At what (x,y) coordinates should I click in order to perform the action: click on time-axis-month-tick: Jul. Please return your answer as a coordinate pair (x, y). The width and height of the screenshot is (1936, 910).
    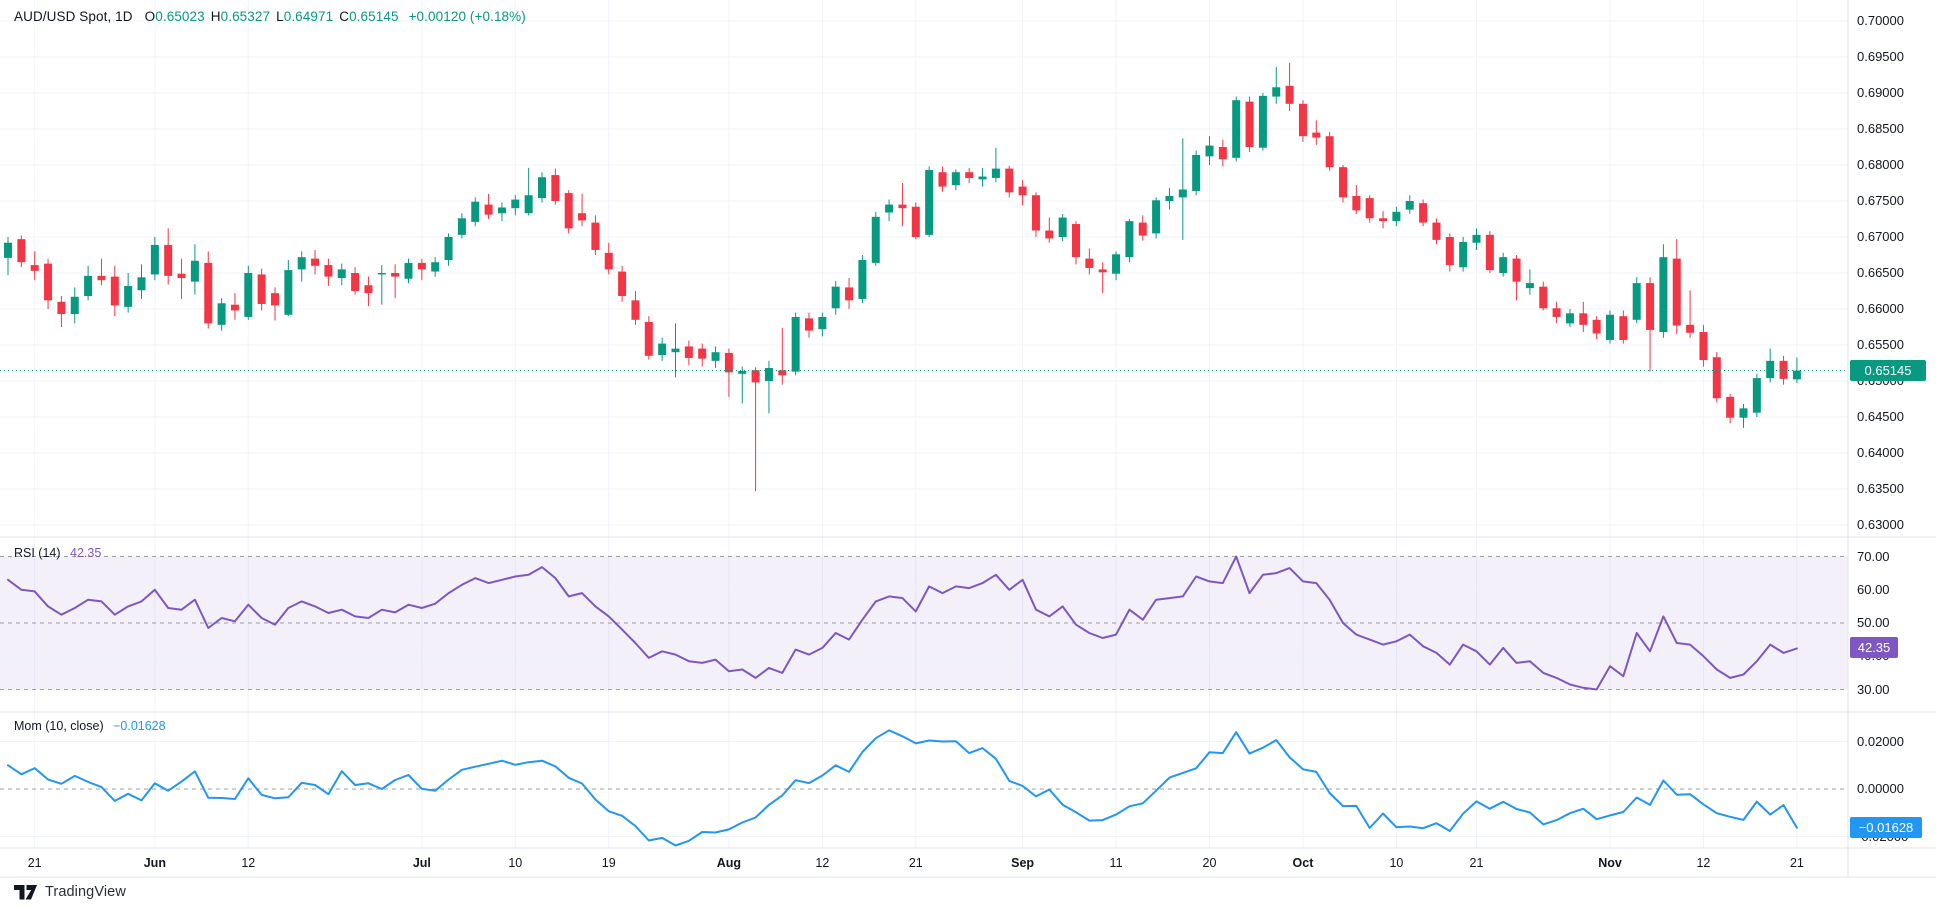
    Looking at the image, I should click on (421, 863).